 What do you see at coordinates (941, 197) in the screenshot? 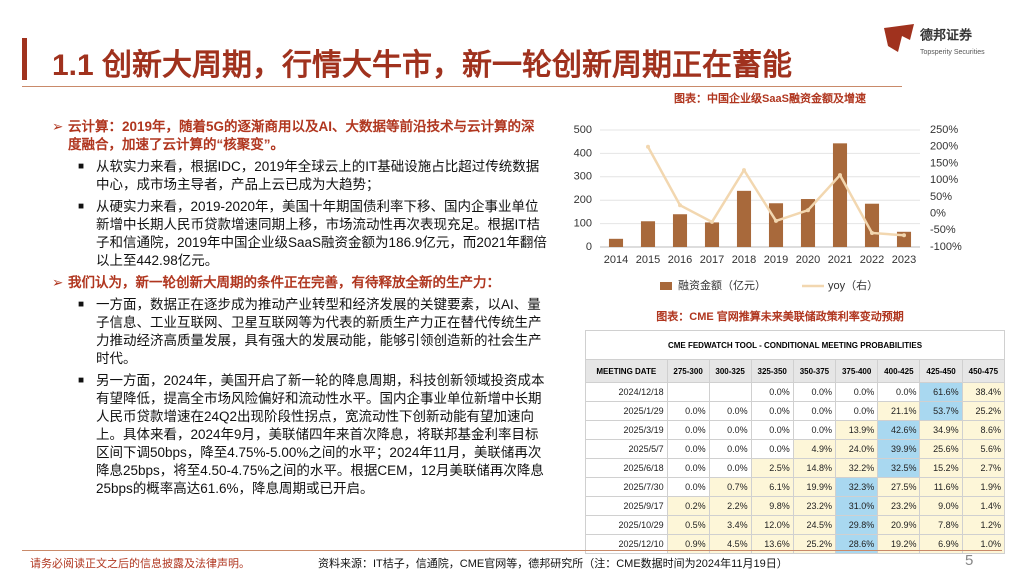
I see `y2-tick-label: 50%` at bounding box center [941, 197].